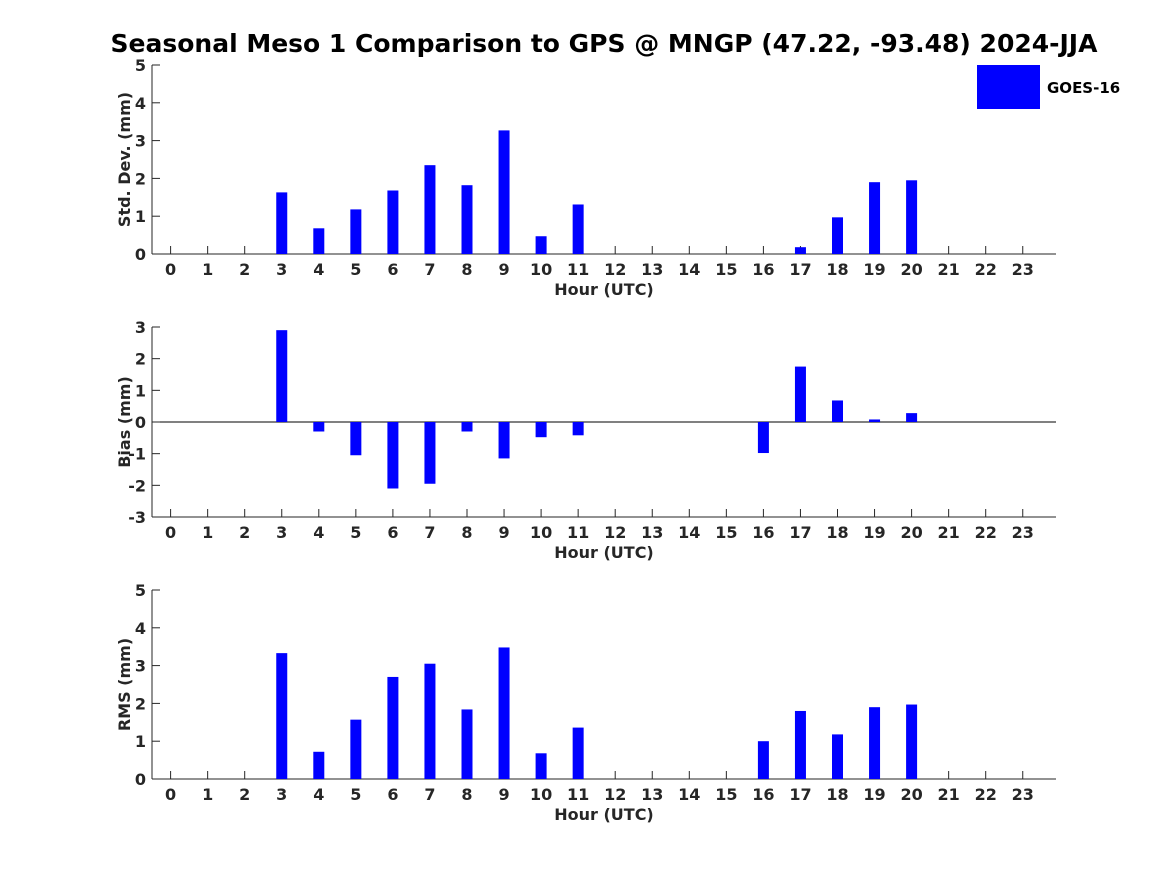  I want to click on y-tick-label: -2, so click(137, 485).